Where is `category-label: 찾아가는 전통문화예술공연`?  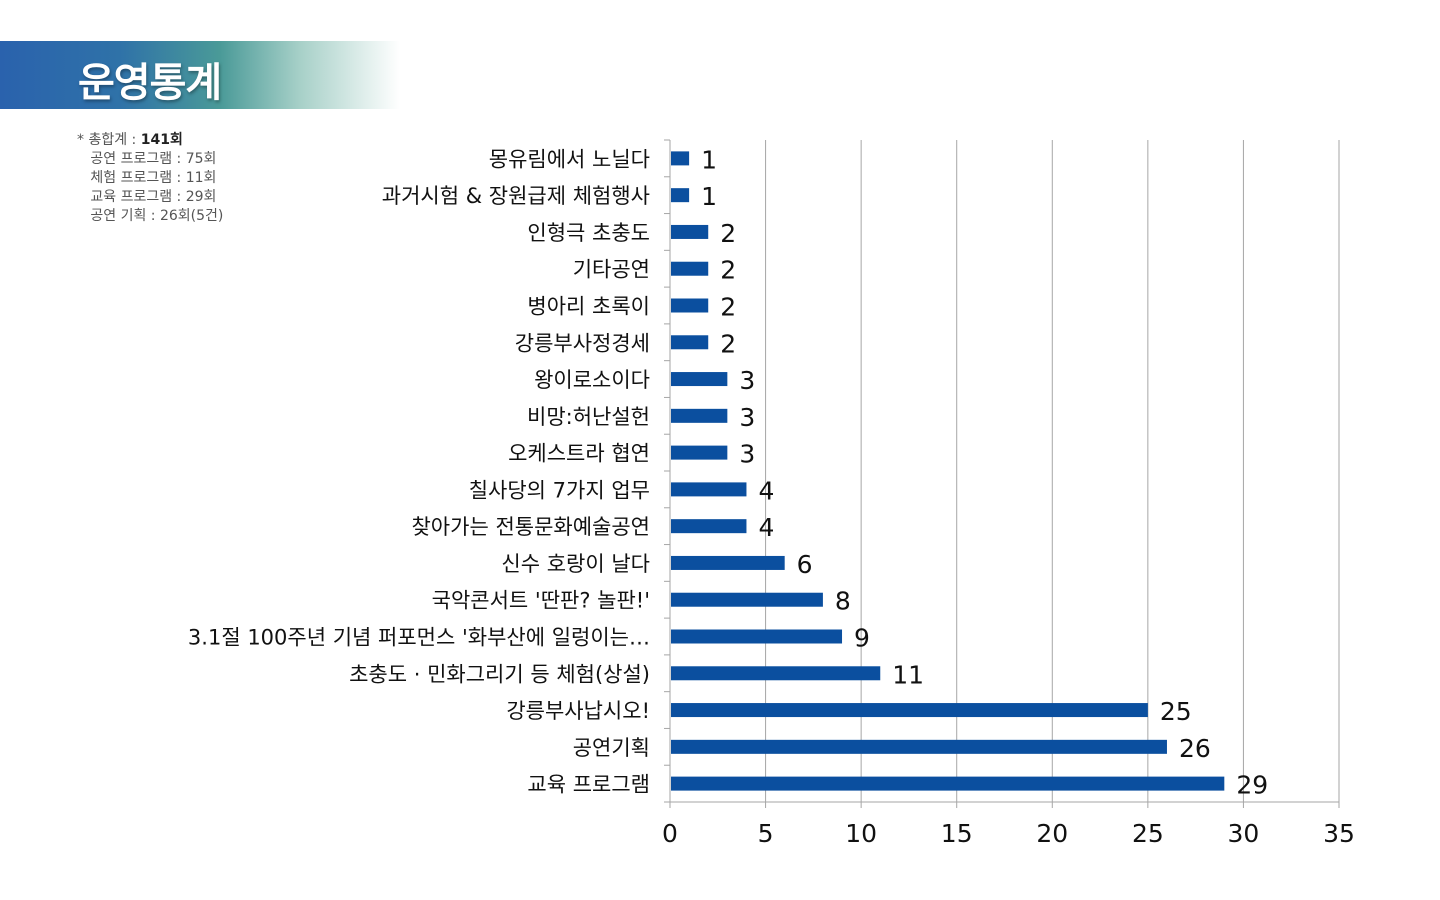 category-label: 찾아가는 전통문화예술공연 is located at coordinates (530, 527).